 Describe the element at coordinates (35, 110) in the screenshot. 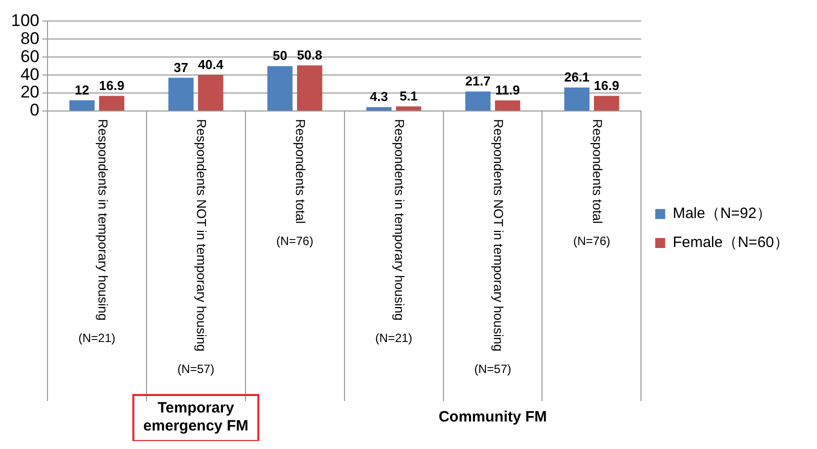

I see `y-tick-label: 0` at that location.